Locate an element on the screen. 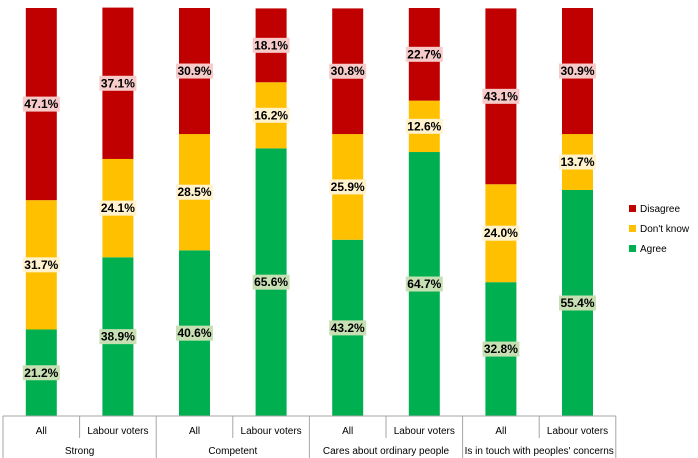  data-label-don-t-know-0: 31.7% is located at coordinates (41, 265).